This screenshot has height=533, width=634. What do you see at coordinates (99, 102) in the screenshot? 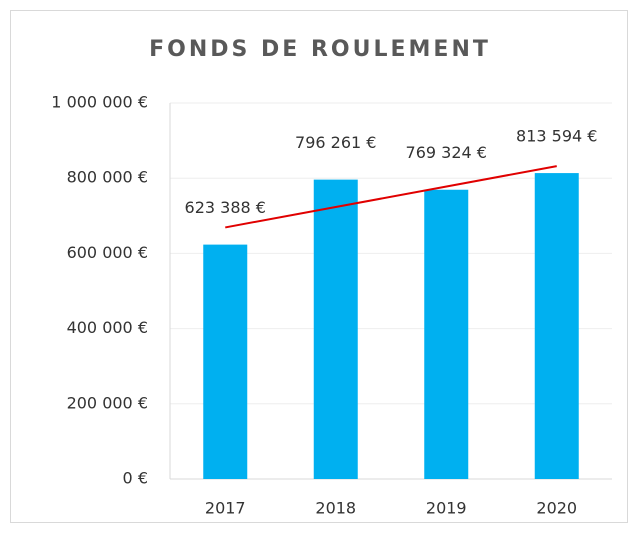
I see `y-tick-label: 1 000 000 €` at bounding box center [99, 102].